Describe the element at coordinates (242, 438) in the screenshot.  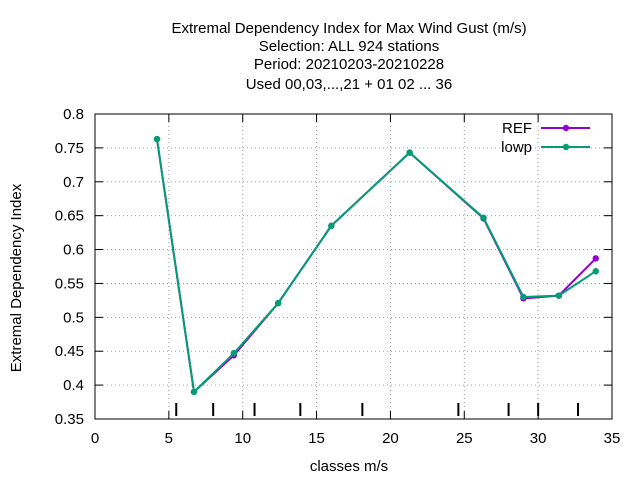
I see `x-tick-label: 10` at that location.